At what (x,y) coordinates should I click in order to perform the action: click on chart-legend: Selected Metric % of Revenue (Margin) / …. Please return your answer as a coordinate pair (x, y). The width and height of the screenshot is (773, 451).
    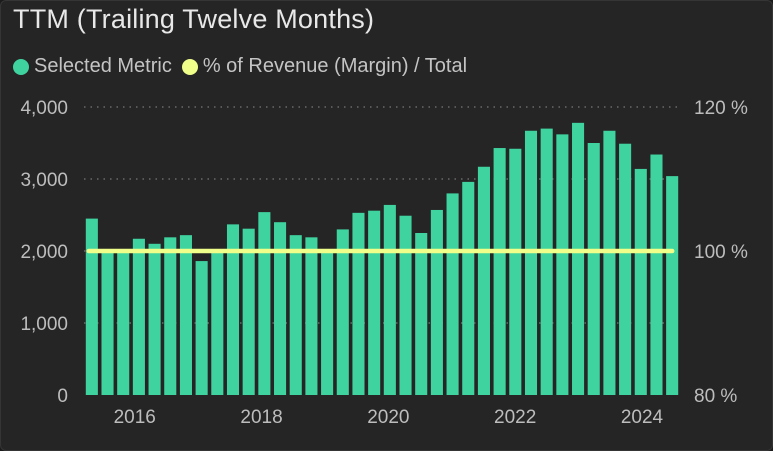
    Looking at the image, I should click on (240, 66).